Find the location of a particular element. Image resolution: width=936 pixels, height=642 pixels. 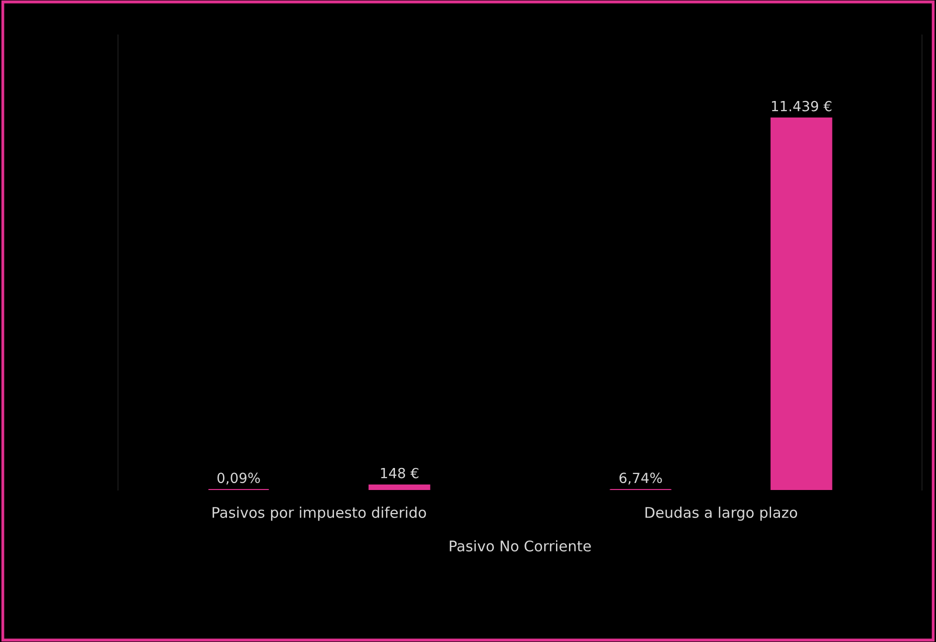

x-tick-label: Pasivos por impuesto diferido is located at coordinates (319, 513).